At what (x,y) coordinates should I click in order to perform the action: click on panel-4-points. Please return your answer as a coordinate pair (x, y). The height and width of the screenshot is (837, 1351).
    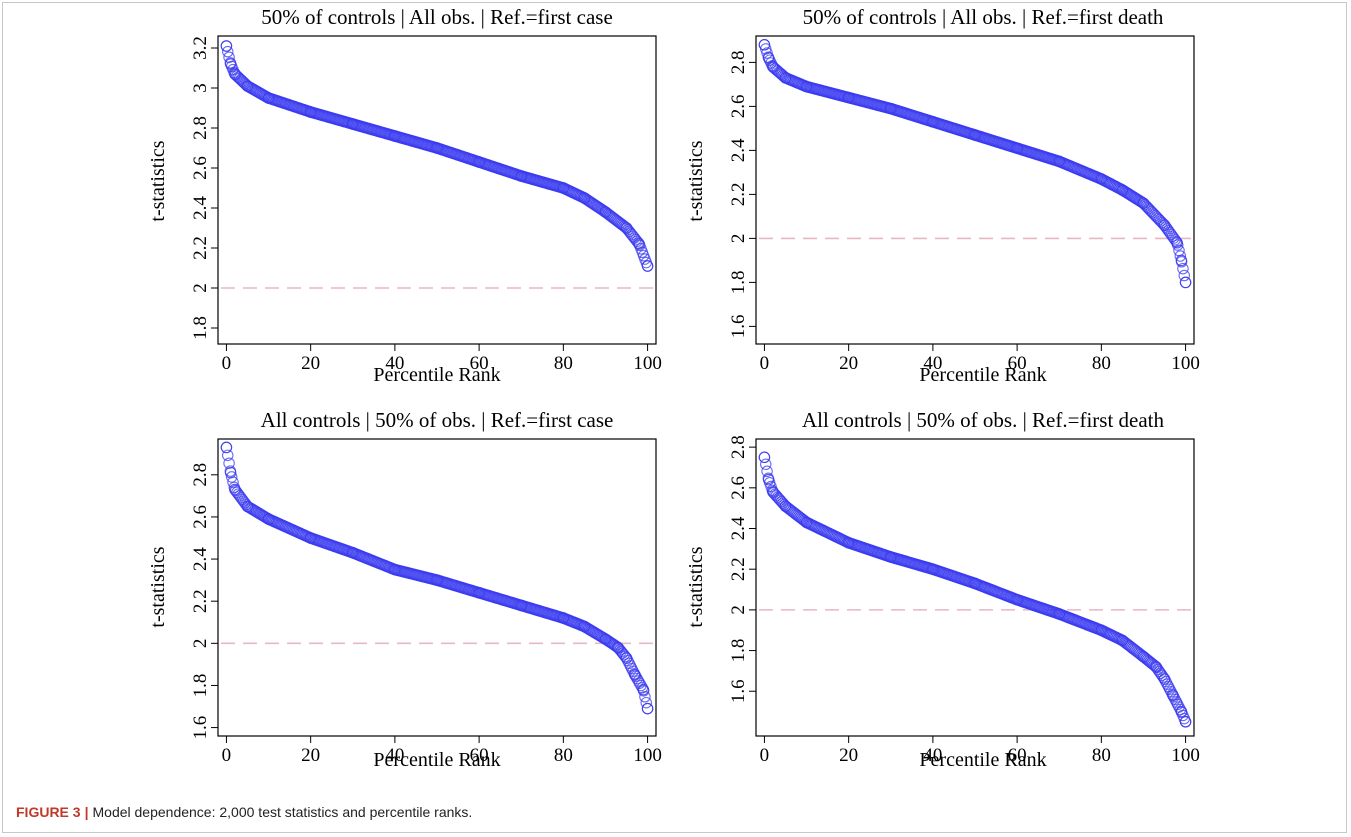
    Looking at the image, I should click on (975, 589).